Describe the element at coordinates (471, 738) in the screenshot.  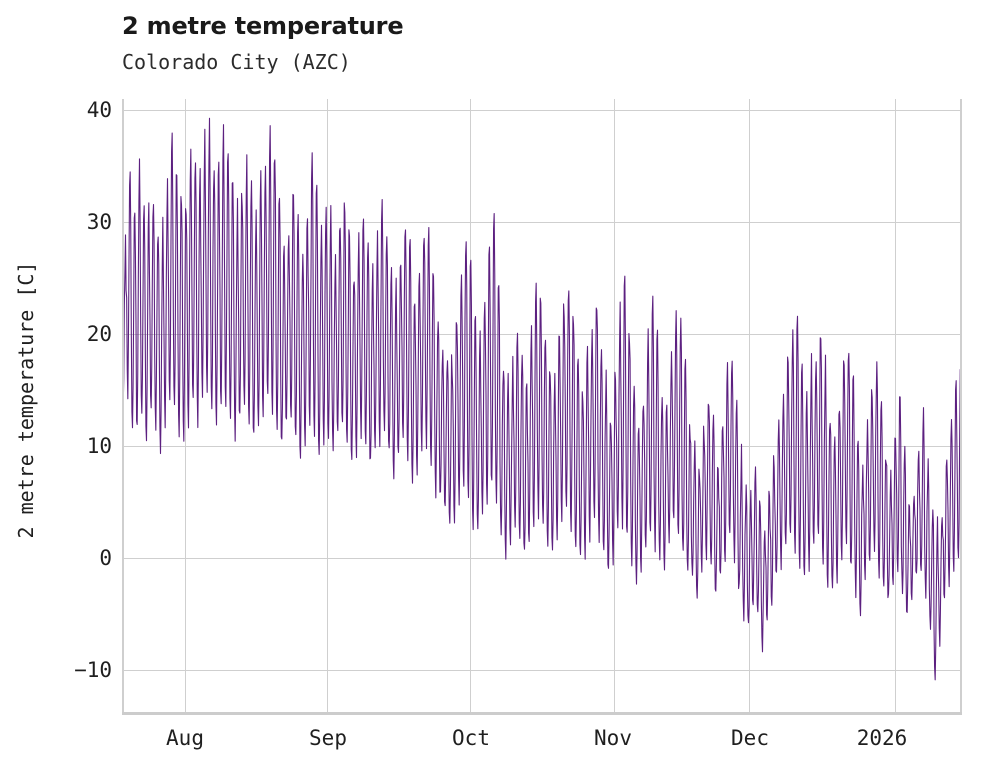
I see `x-tick-label: Oct` at that location.